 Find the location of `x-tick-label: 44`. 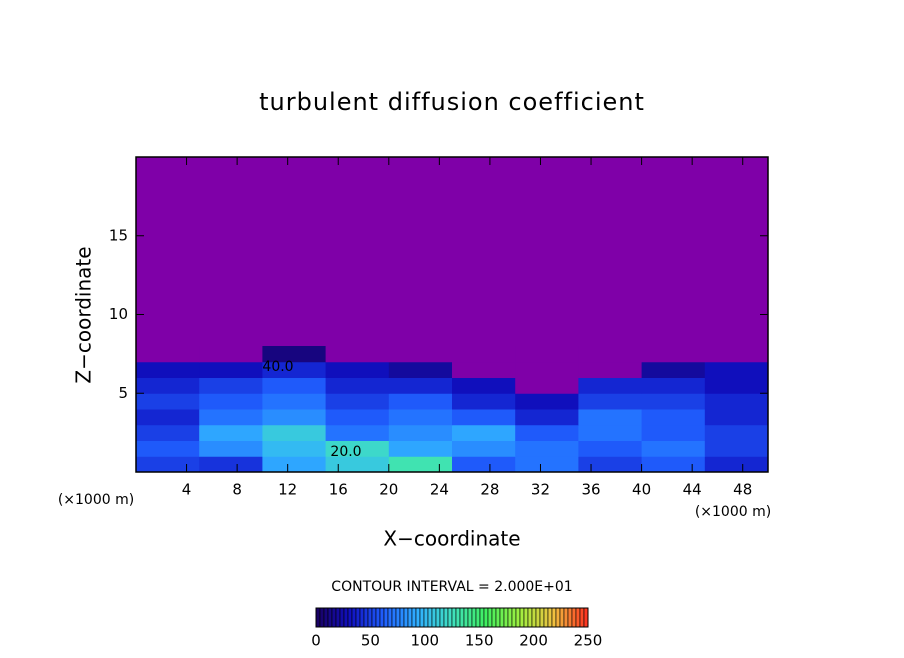

x-tick-label: 44 is located at coordinates (692, 490).